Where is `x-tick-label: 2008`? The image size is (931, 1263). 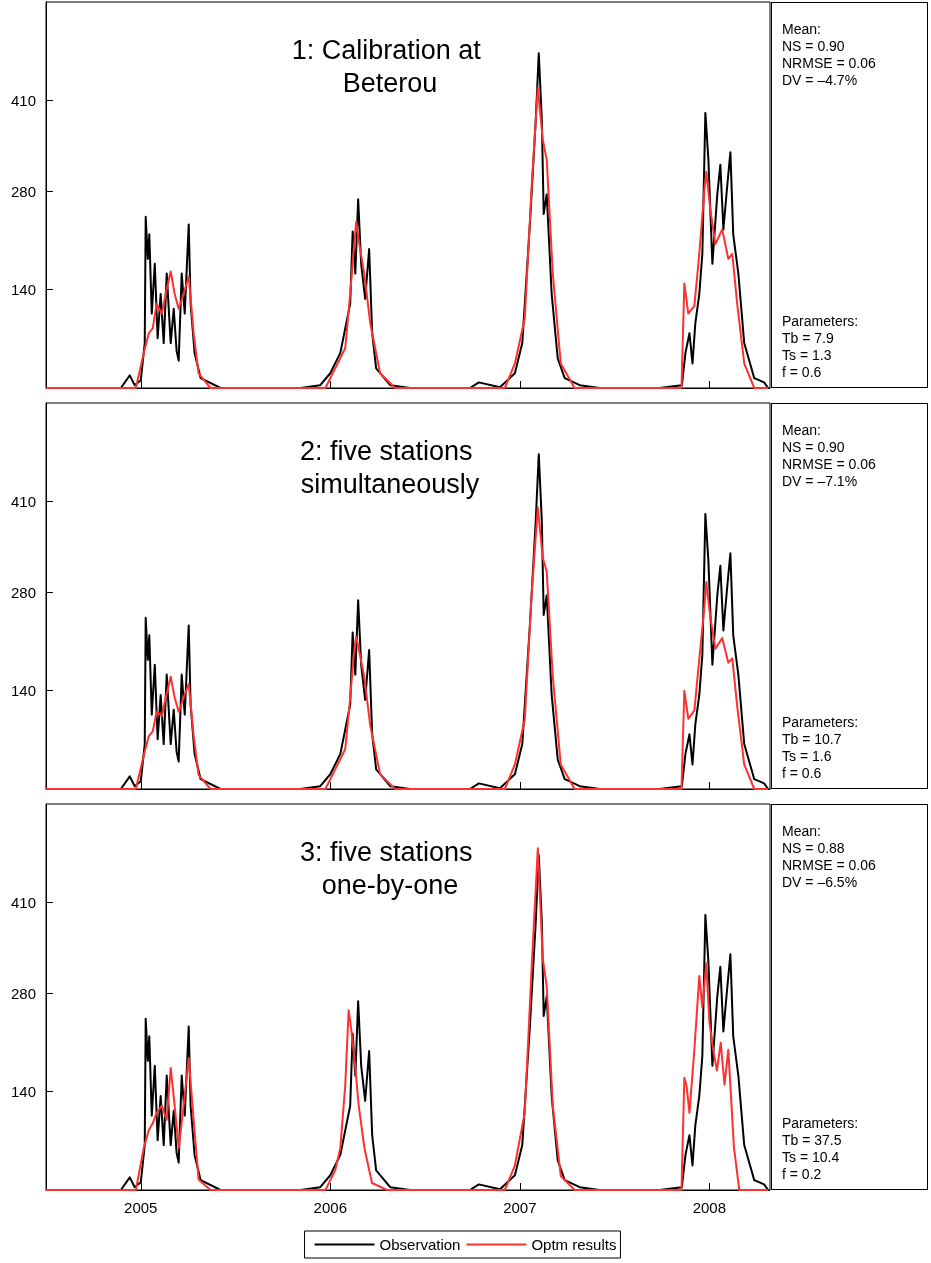 x-tick-label: 2008 is located at coordinates (709, 1207).